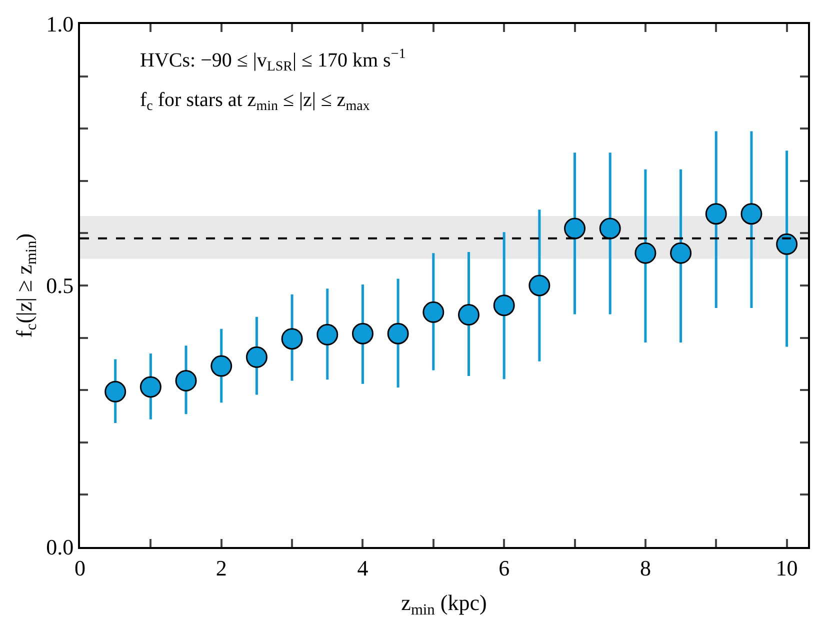  What do you see at coordinates (273, 61) in the screenshot?
I see `annotation: HVCs: −90 ≤ |v$_{LSR}$| ≤ 170 km s$^{−1}$` at bounding box center [273, 61].